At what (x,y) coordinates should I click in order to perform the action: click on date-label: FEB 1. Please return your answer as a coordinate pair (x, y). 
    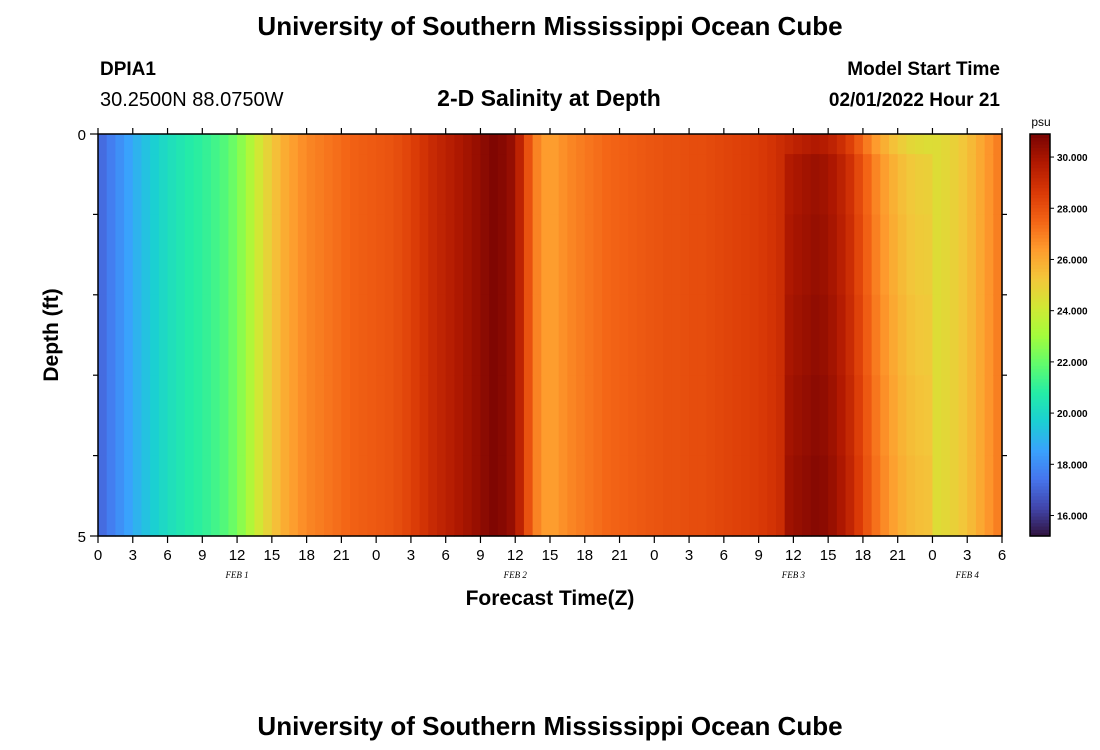
    Looking at the image, I should click on (236, 575).